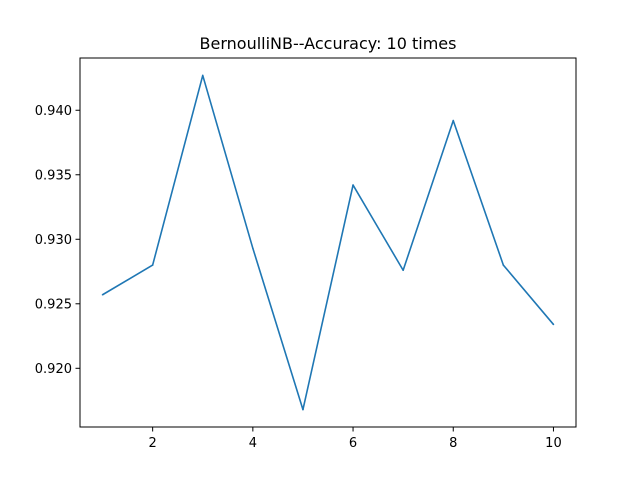  What do you see at coordinates (153, 443) in the screenshot?
I see `x-tick-label: 2` at bounding box center [153, 443].